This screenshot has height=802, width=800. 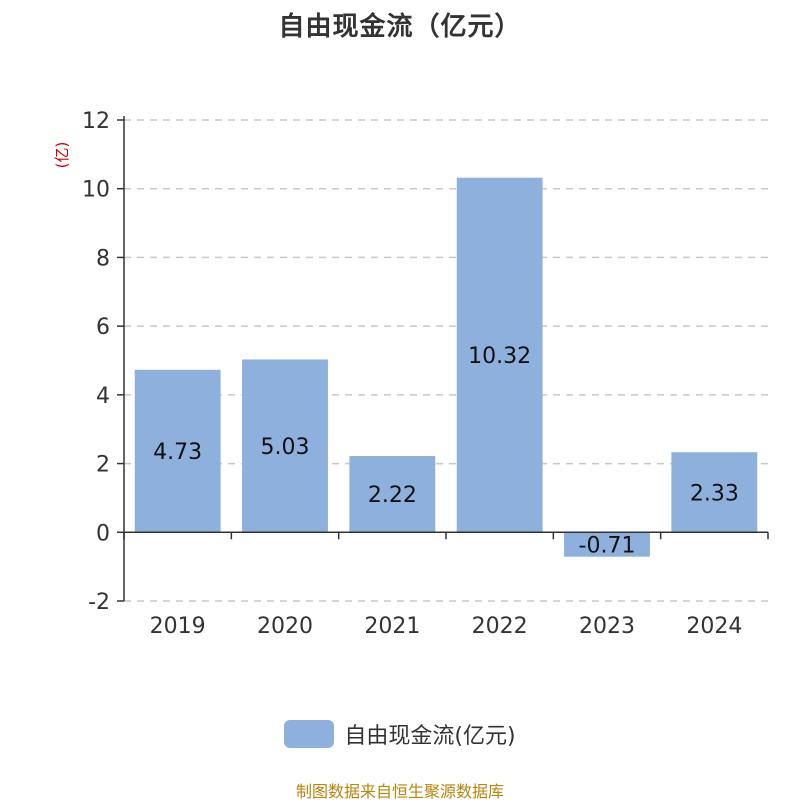 I want to click on x-tick-label: 2021, so click(x=392, y=626).